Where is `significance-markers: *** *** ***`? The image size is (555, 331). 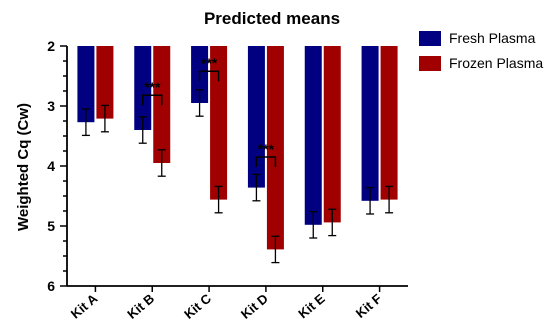
significance-markers: *** *** *** is located at coordinates (209, 111).